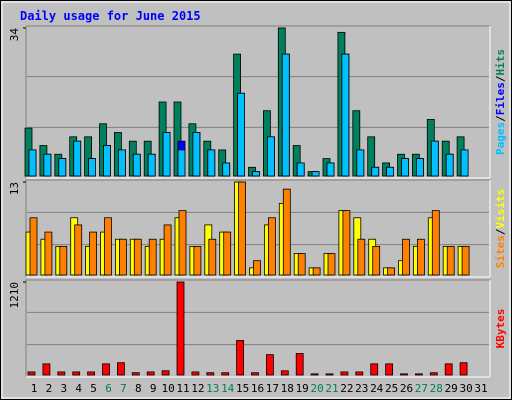 The width and height of the screenshot is (512, 400). Describe the element at coordinates (78, 388) in the screenshot. I see `x-tick-label: 4` at that location.